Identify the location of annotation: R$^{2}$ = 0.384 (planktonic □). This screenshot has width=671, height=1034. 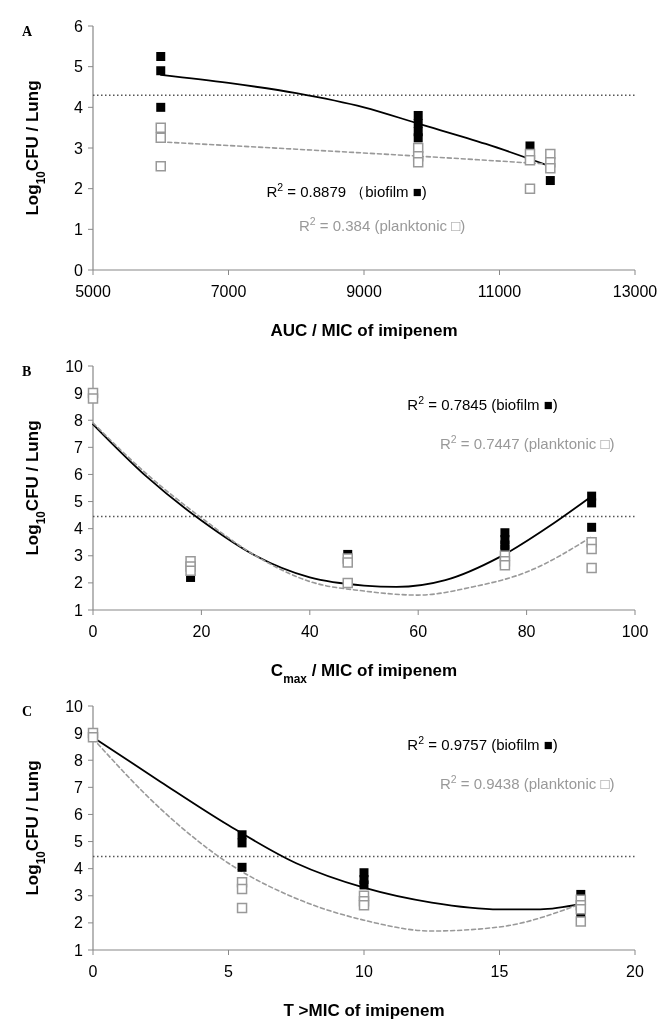
(382, 224).